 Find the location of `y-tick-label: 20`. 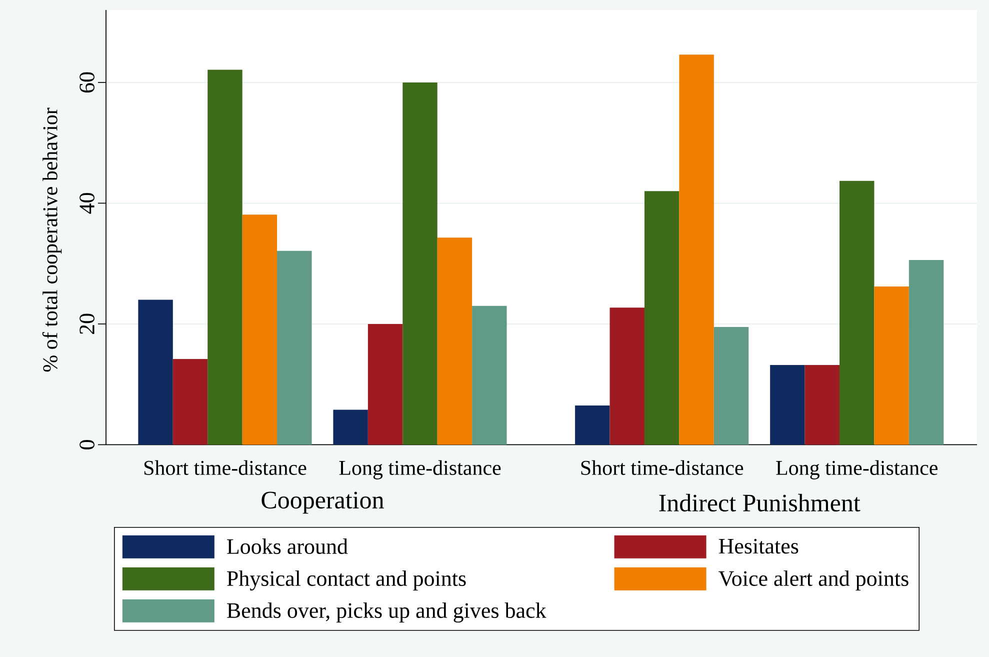

y-tick-label: 20 is located at coordinates (87, 324).